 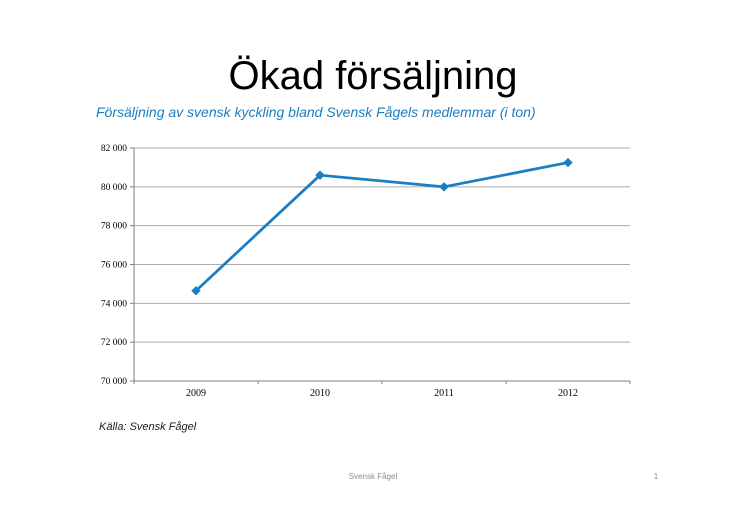 I want to click on y-axis-tick-label: 70 000, so click(x=114, y=382).